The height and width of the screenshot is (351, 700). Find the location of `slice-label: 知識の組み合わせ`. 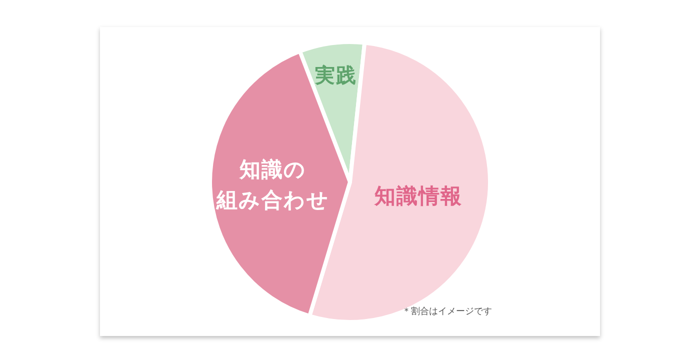

slice-label: 知識の組み合わせ is located at coordinates (273, 185).